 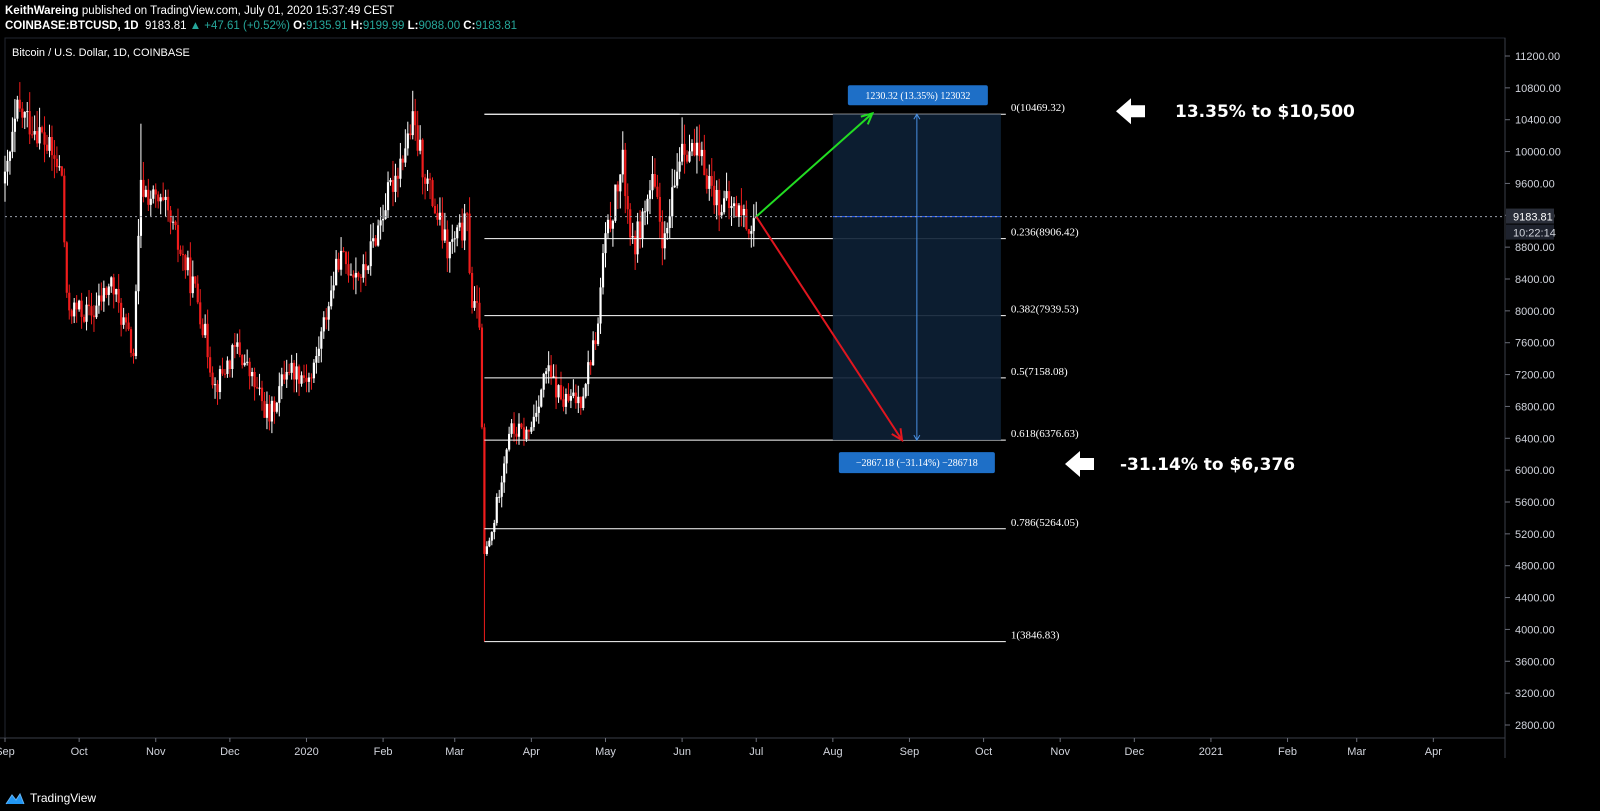 I want to click on y-tick-label: 9600.00, so click(x=1535, y=184).